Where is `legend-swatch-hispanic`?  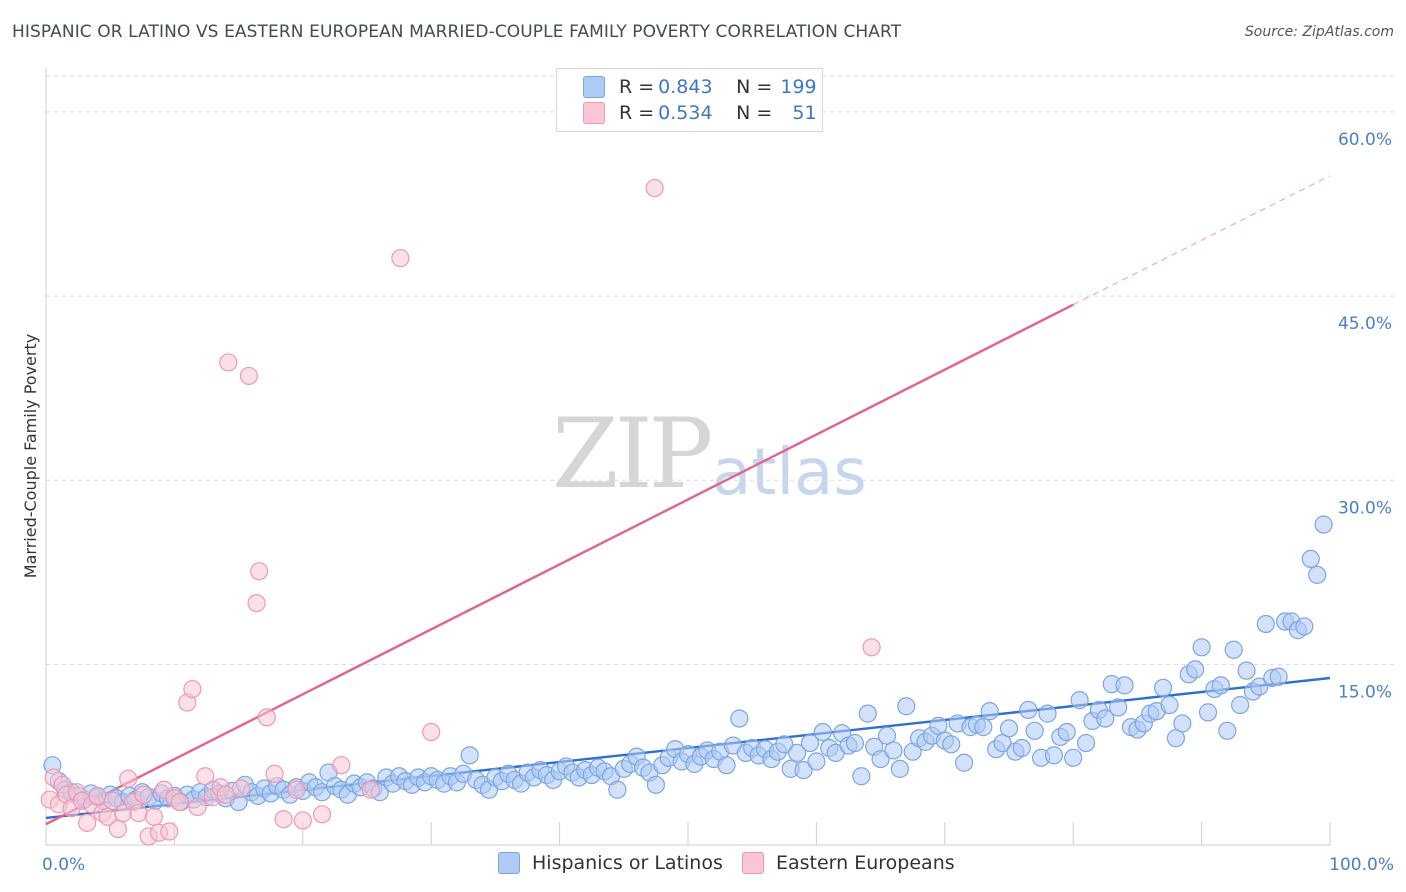 legend-swatch-hispanic is located at coordinates (594, 87).